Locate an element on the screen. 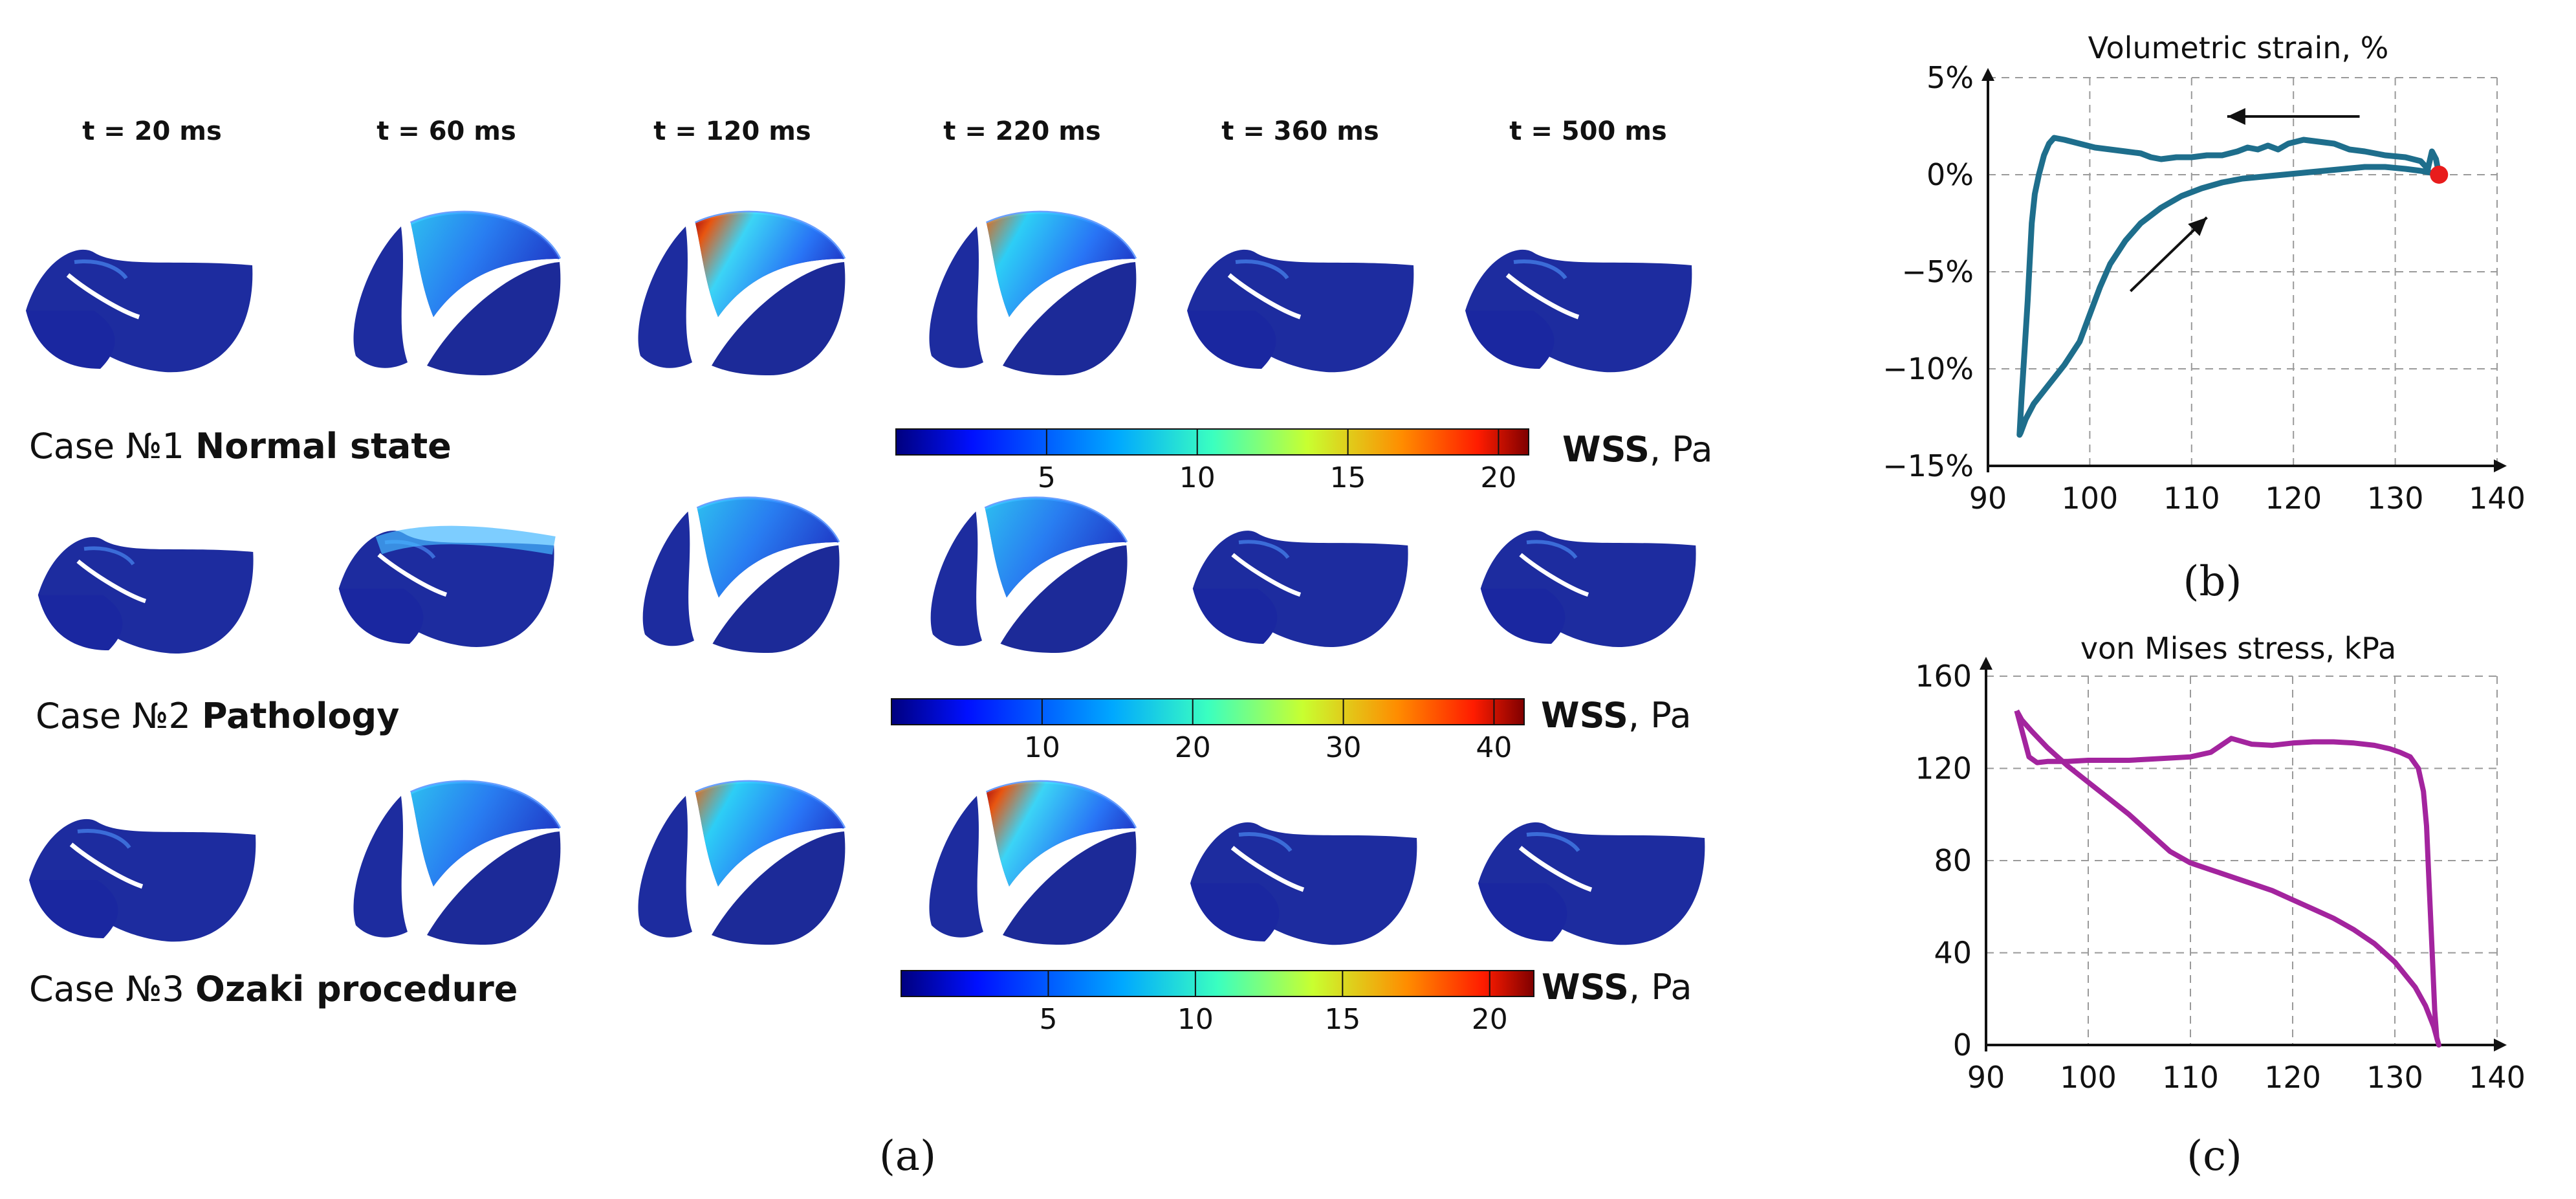  case-2-title: Case №2 Pathology is located at coordinates (217, 716).